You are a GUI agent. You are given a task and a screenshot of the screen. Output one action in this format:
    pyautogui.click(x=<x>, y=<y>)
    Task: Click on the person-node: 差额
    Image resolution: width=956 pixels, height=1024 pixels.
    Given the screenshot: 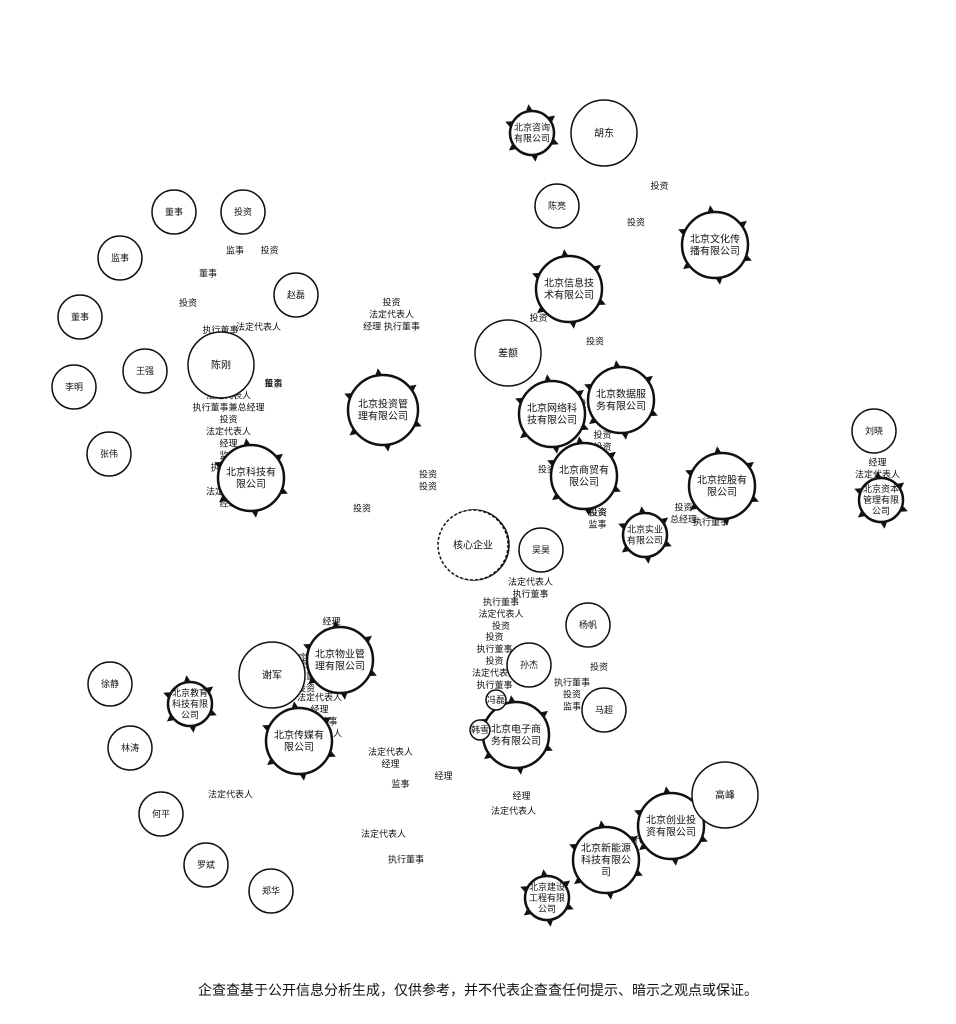 What is the action you would take?
    pyautogui.click(x=508, y=353)
    